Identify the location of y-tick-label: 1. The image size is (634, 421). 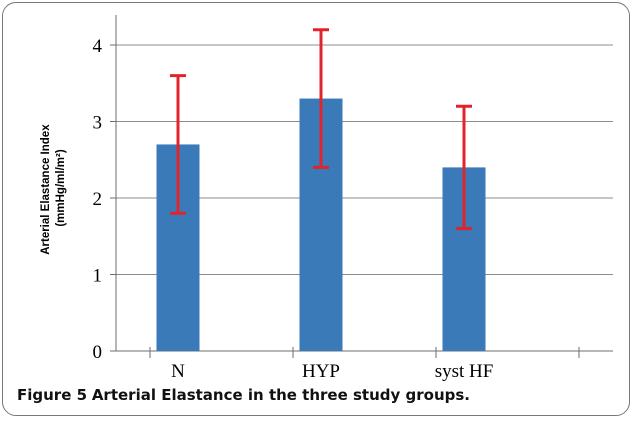
(98, 276).